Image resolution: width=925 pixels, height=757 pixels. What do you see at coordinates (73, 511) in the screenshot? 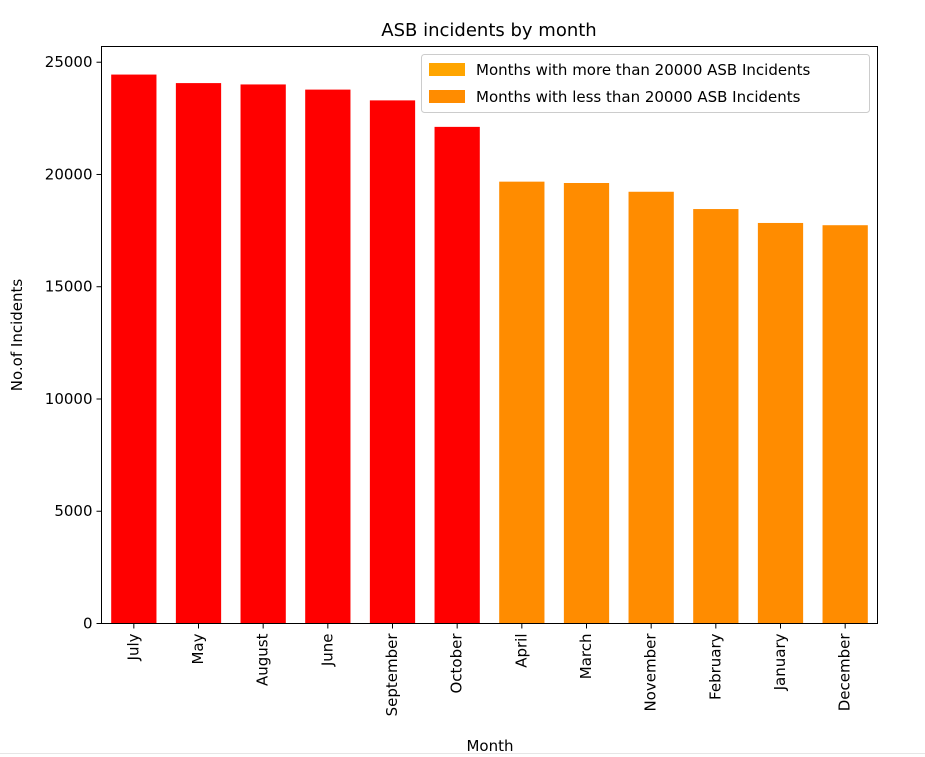
I see `y-tick-label: 5000` at bounding box center [73, 511].